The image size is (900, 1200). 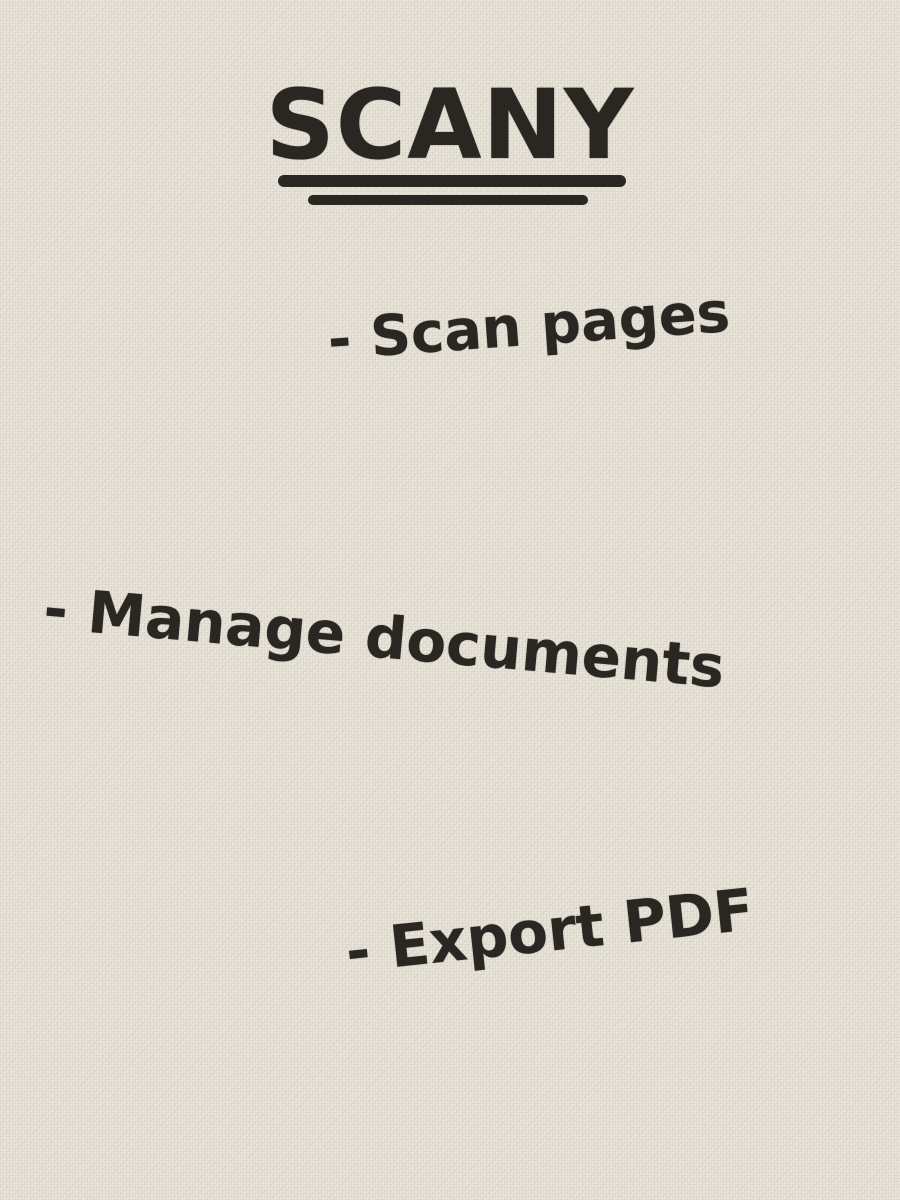 I want to click on feature-item-manage-documents: - Manage documents, so click(x=384, y=638).